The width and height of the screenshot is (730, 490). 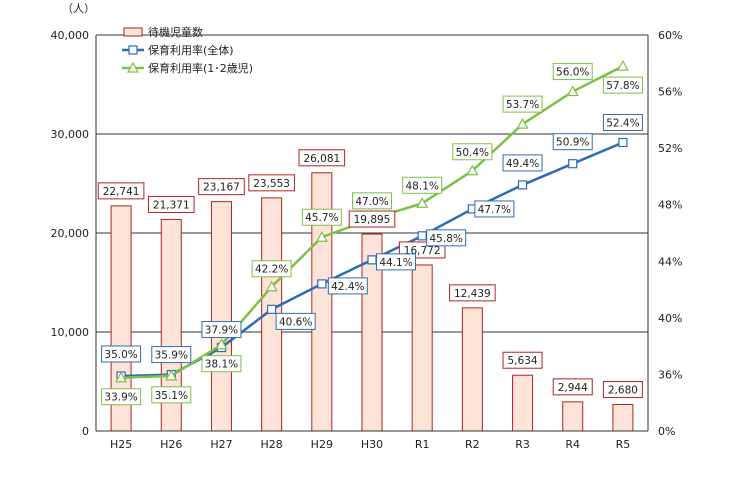 I want to click on toddler-rate-label: 47.0%, so click(x=371, y=202).